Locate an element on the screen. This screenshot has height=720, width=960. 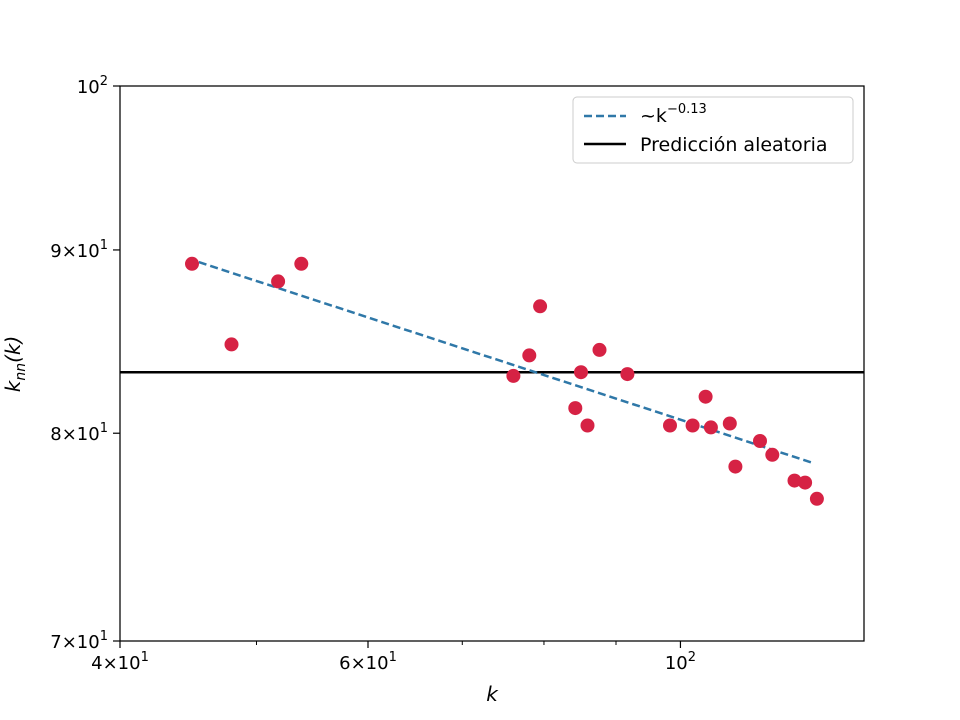
y-tick-label-1: 8×101 is located at coordinates (79, 433).